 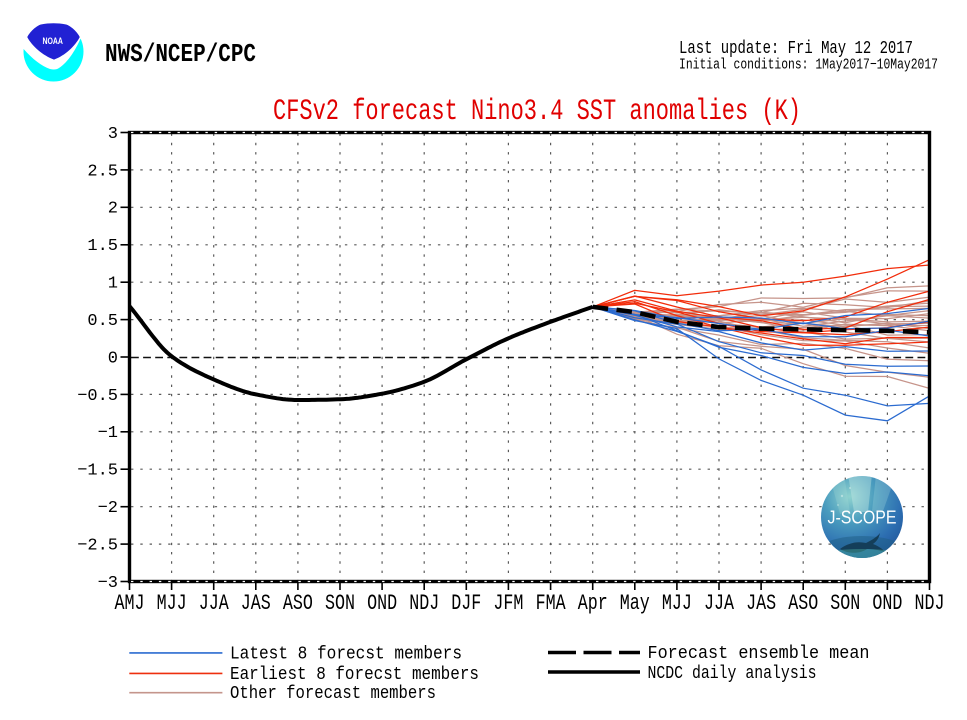 What do you see at coordinates (113, 134) in the screenshot?
I see `svg-text: 3` at bounding box center [113, 134].